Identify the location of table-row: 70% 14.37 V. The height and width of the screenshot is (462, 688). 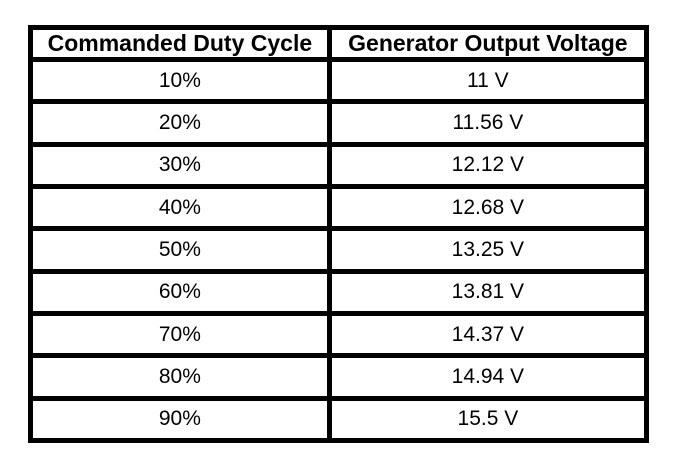
(339, 334).